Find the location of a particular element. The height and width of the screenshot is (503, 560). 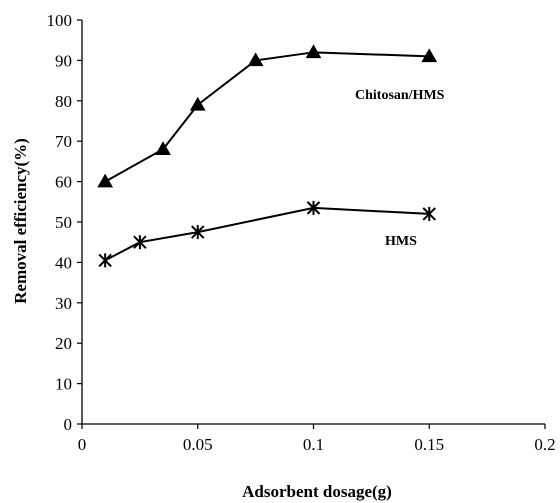

y-tick-label: 20 is located at coordinates (63, 343).